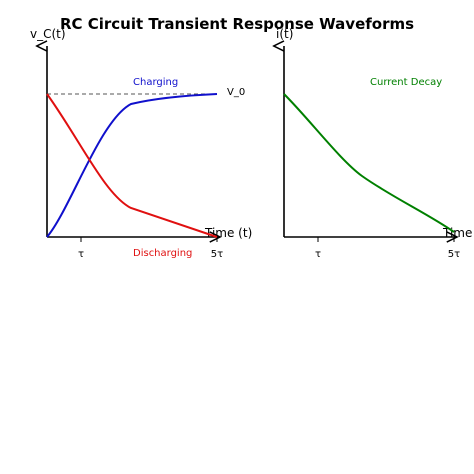  I want to click on charging-curve, so click(132, 165).